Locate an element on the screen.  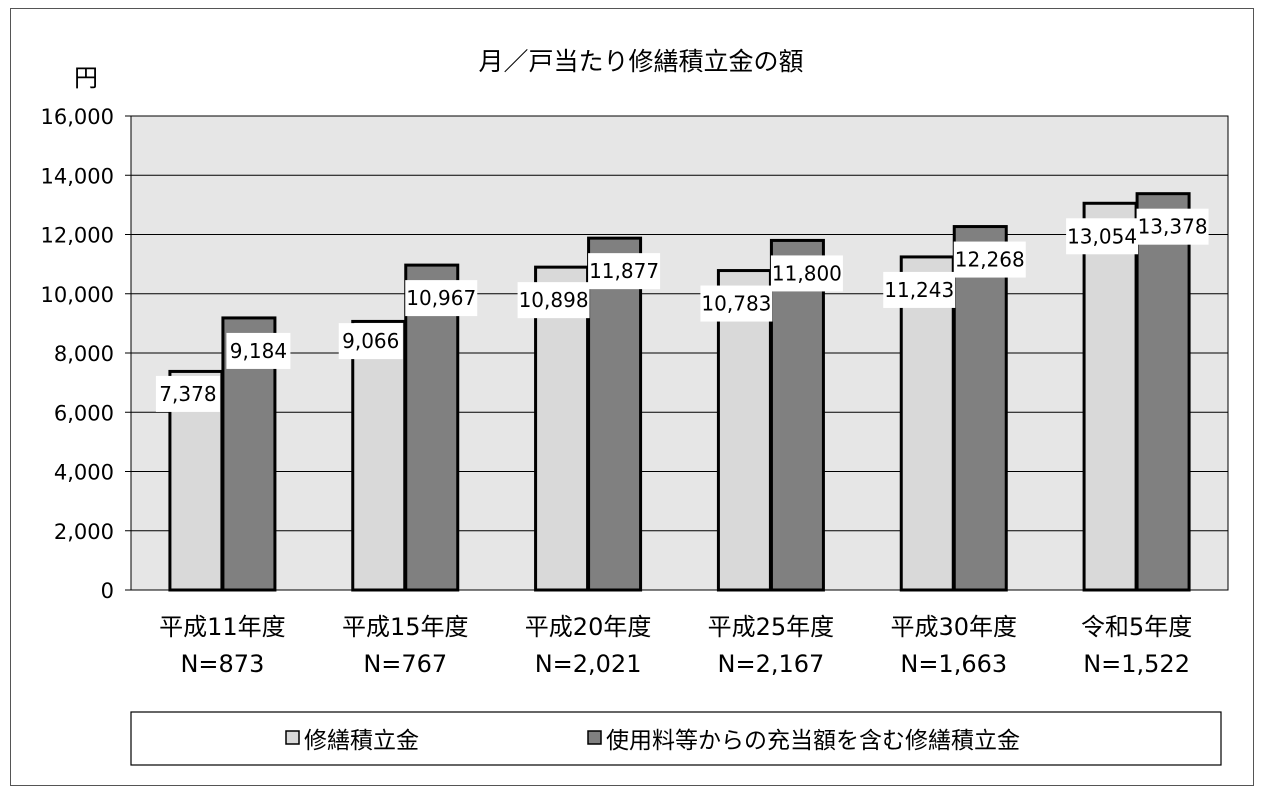
data-label-series-1: 13,054 is located at coordinates (1102, 236).